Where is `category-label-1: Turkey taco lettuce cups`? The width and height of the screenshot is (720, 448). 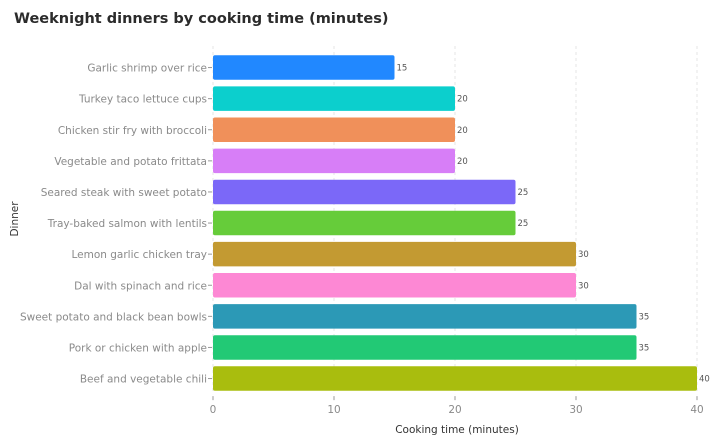 category-label-1: Turkey taco lettuce cups is located at coordinates (142, 100).